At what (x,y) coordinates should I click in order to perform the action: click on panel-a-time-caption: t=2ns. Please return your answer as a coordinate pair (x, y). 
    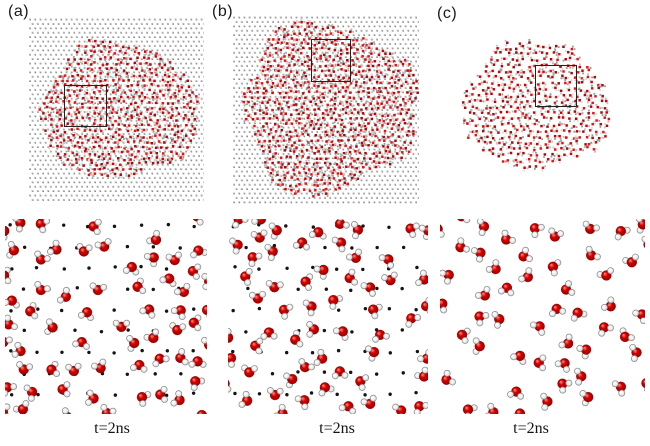
    Looking at the image, I should click on (112, 428).